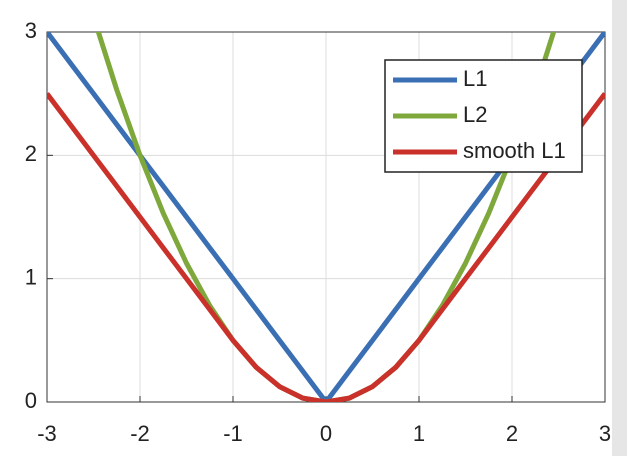 Image resolution: width=627 pixels, height=456 pixels. I want to click on x-tick-label: 3, so click(605, 433).